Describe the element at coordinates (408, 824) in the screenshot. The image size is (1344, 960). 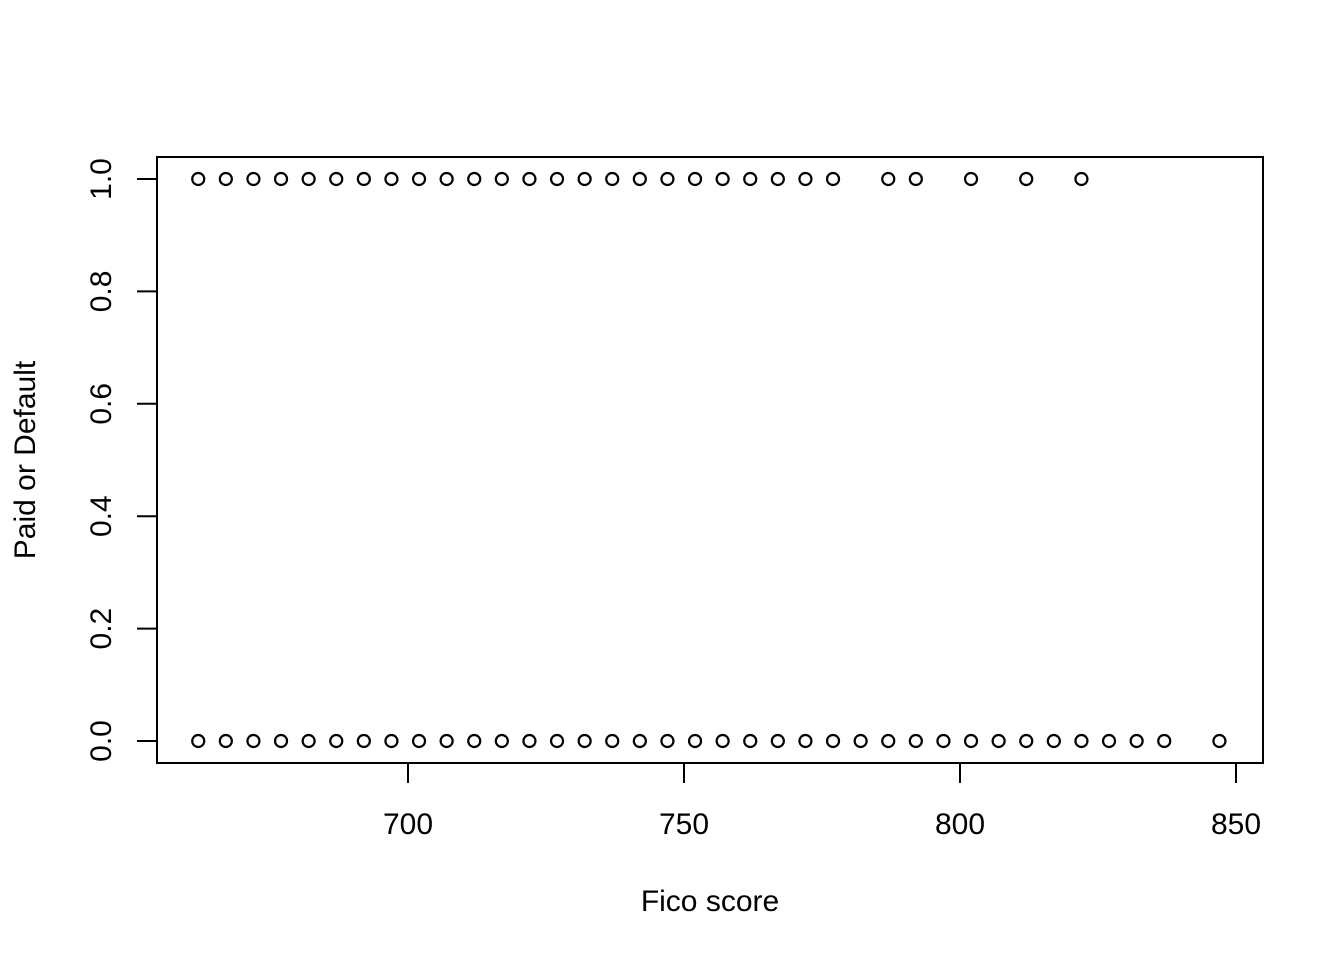
I see `x-tick-label: 700` at that location.